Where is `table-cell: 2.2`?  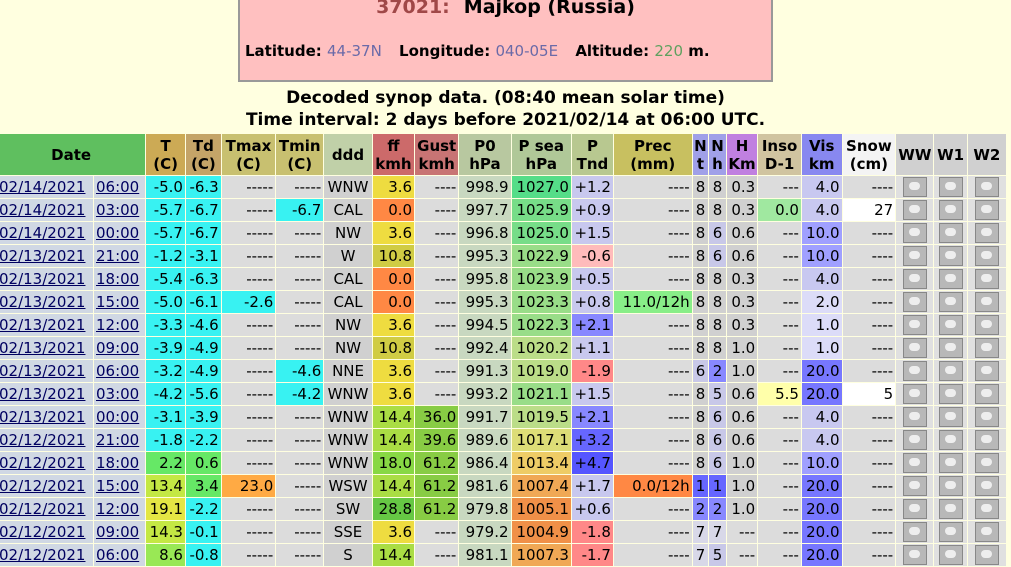 table-cell: 2.2 is located at coordinates (165, 463).